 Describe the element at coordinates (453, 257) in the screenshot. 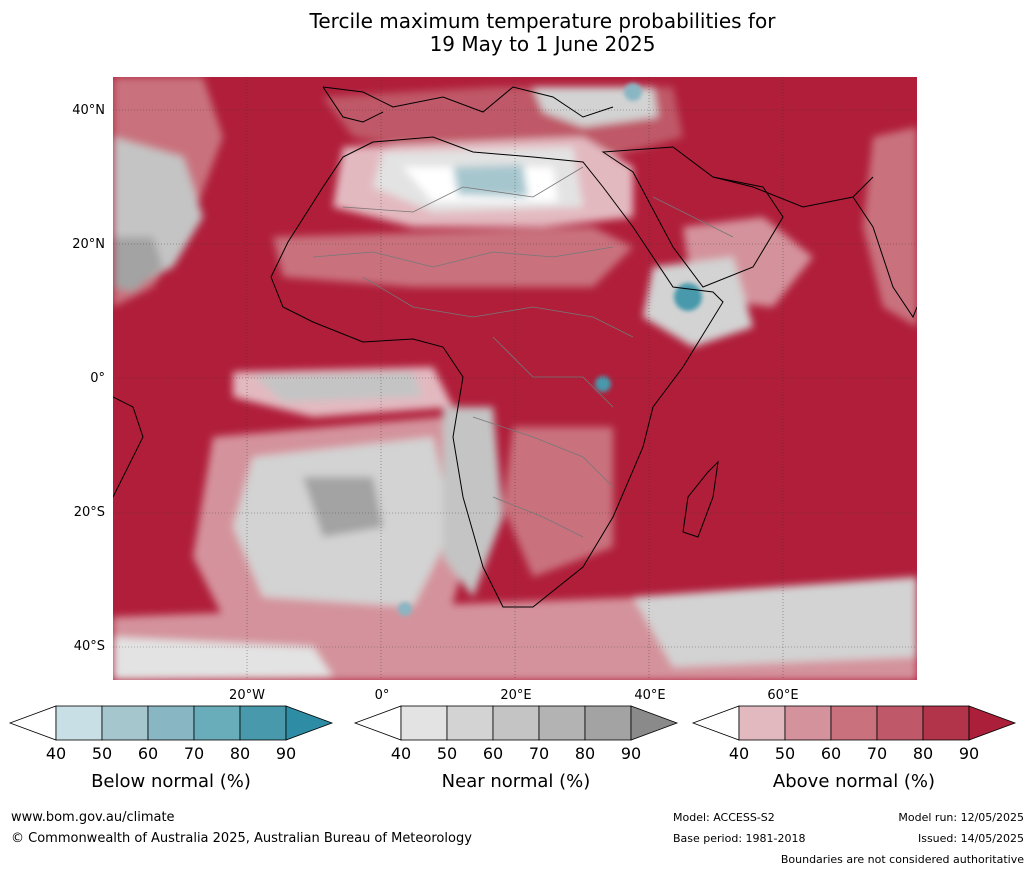

I see `shade-sahel` at that location.